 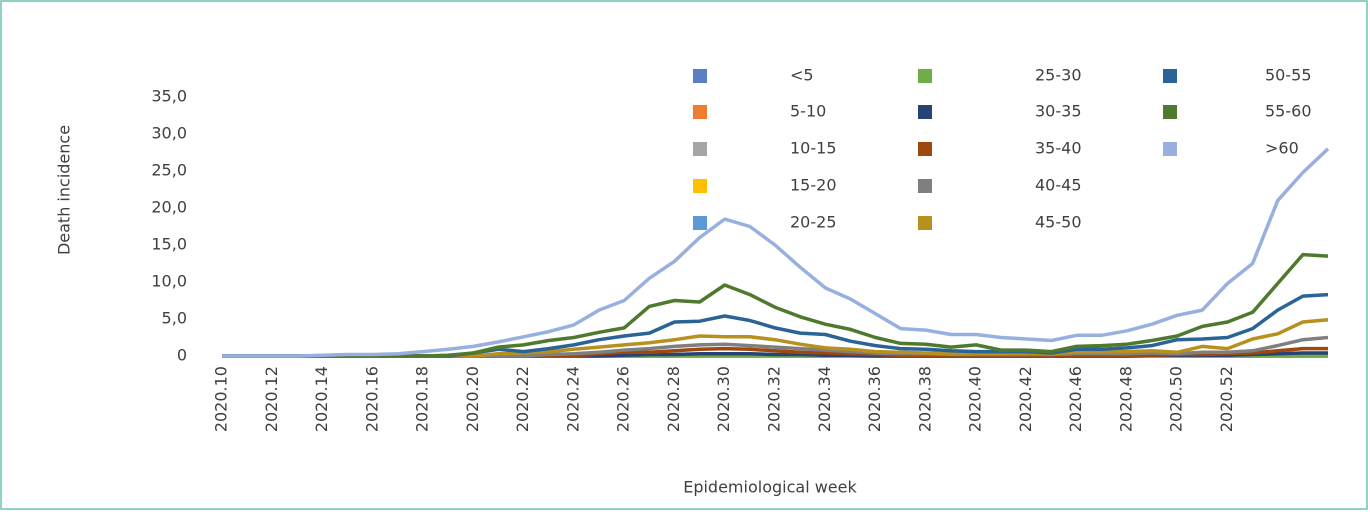 What do you see at coordinates (572, 399) in the screenshot?
I see `x-tick-label: 2020.24` at bounding box center [572, 399].